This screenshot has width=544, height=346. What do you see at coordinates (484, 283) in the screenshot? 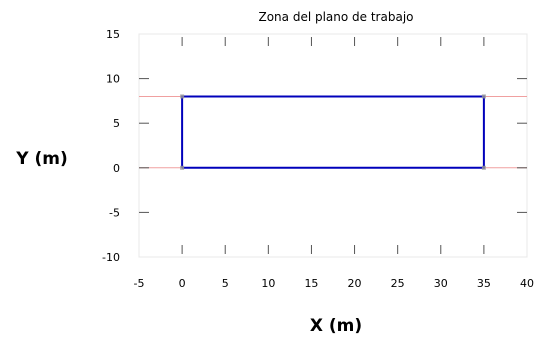
I see `x-tick-label-8: 35` at bounding box center [484, 283].